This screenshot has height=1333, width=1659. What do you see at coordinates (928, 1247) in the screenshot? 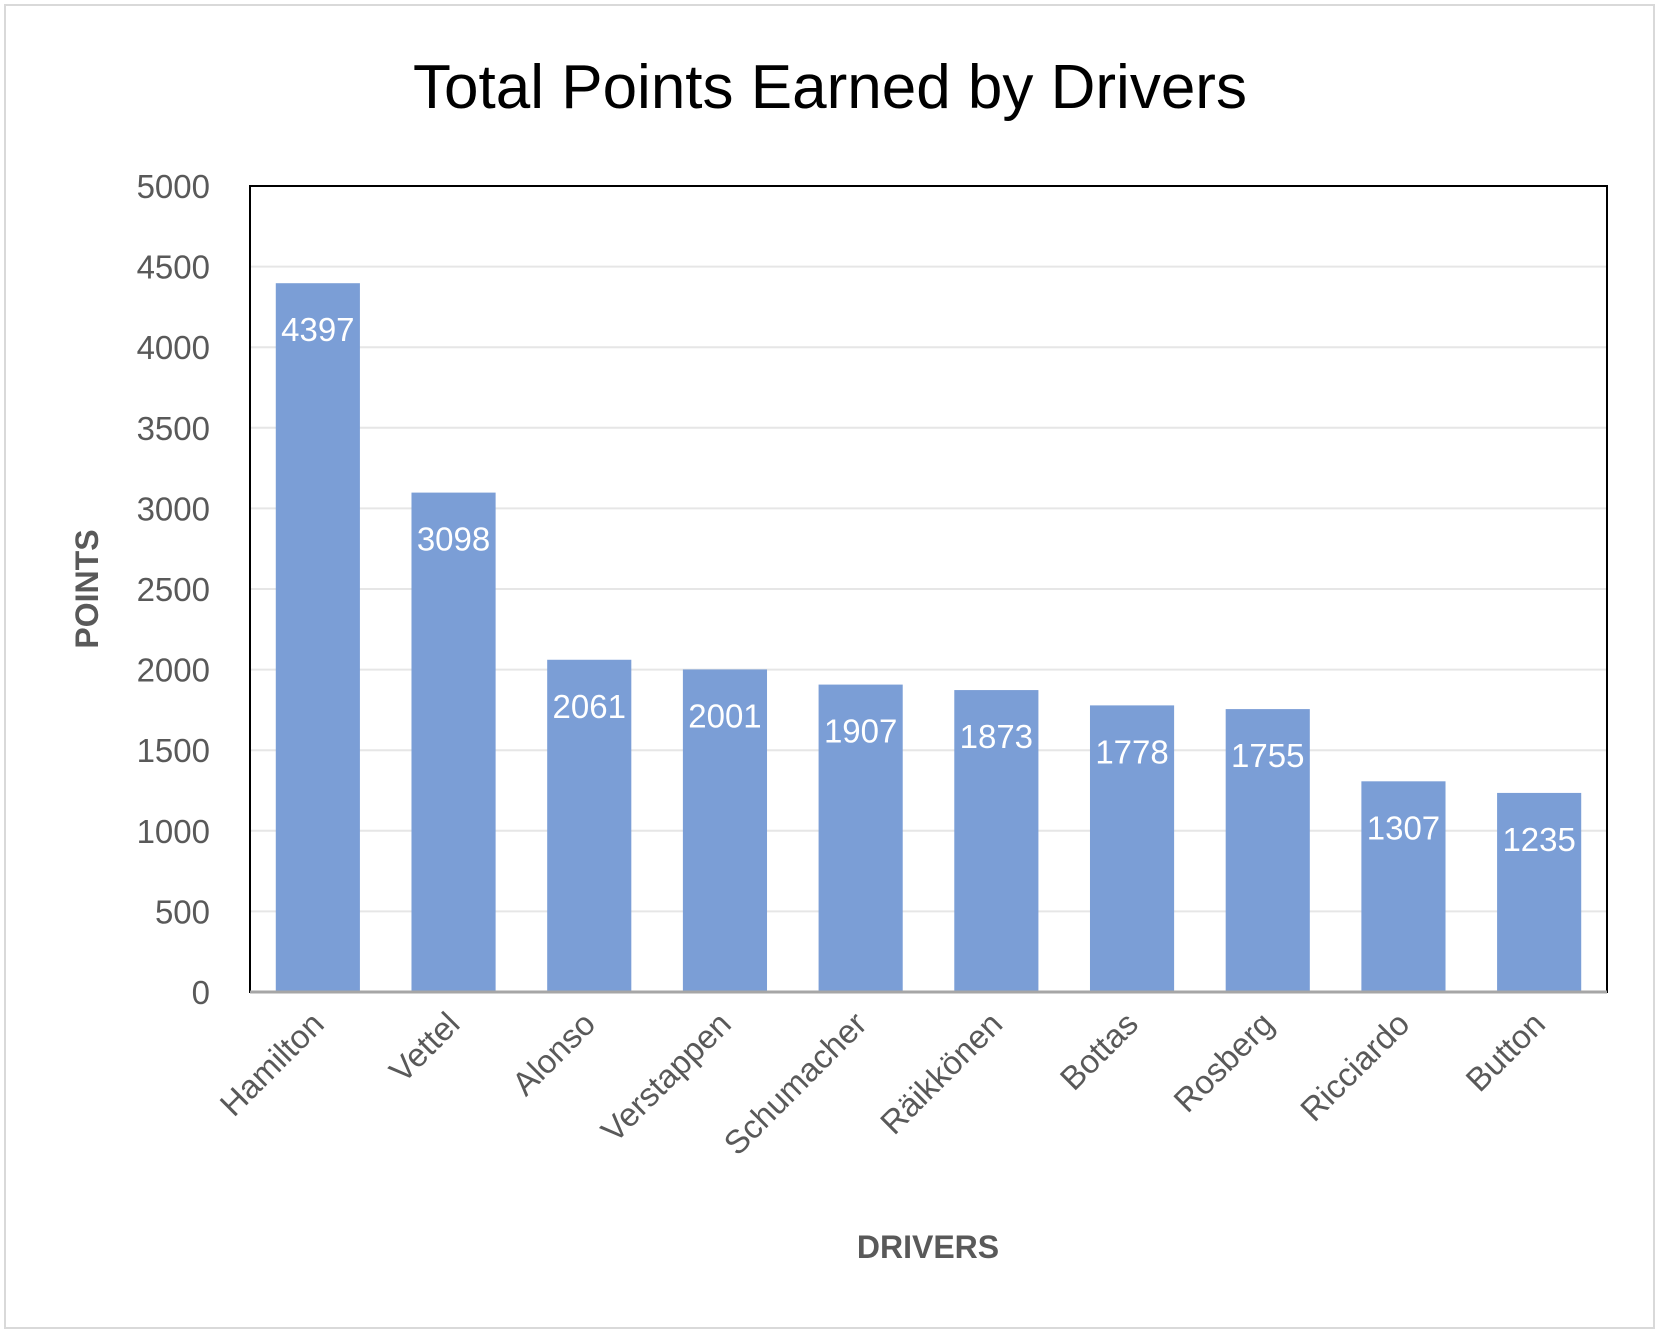
I see `x-axis-title: DRIVERS` at bounding box center [928, 1247].